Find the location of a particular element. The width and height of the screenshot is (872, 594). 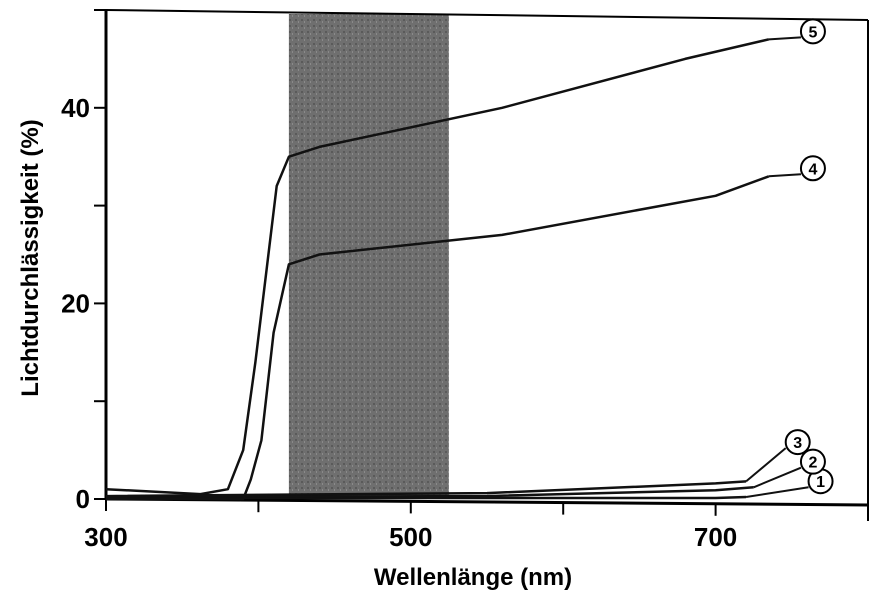

series-marker-3: 3 is located at coordinates (778, 456).